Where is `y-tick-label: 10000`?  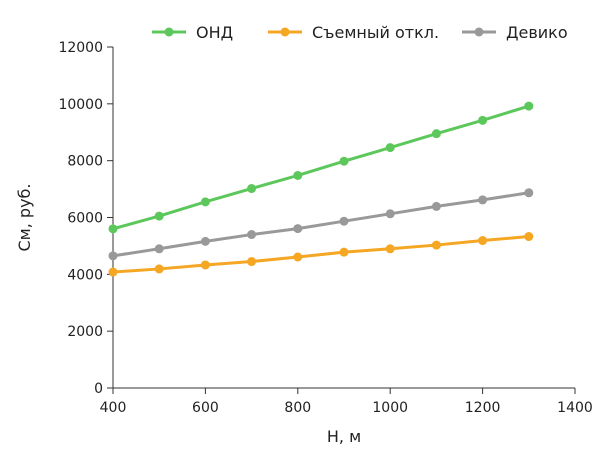 y-tick-label: 10000 is located at coordinates (80, 105).